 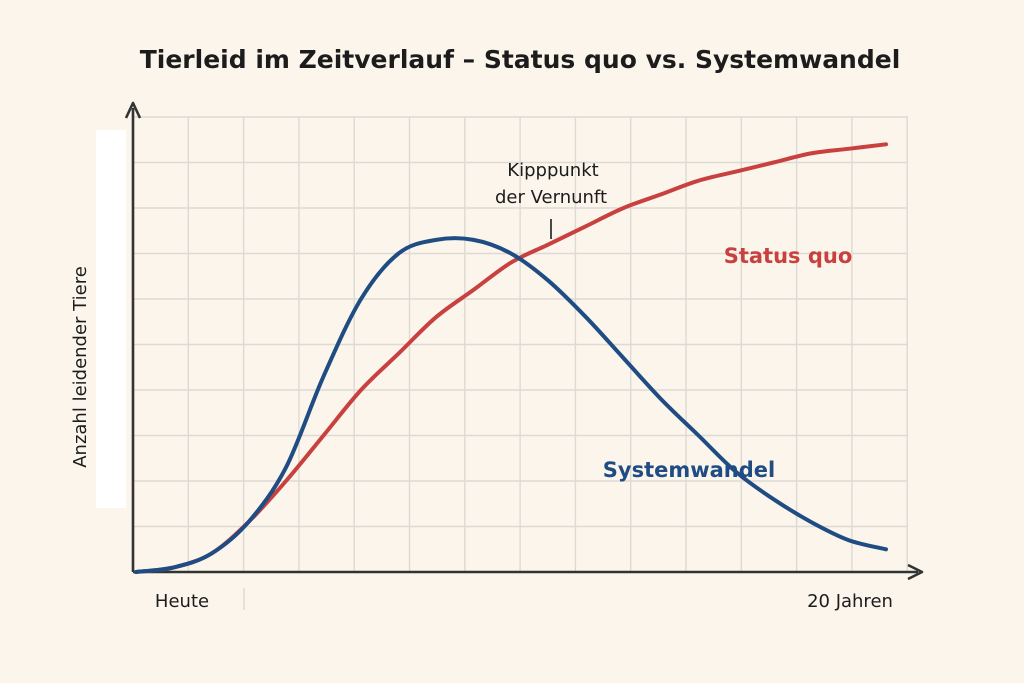 What do you see at coordinates (552, 170) in the screenshot?
I see `annotation-line-1: Kipppunkt` at bounding box center [552, 170].